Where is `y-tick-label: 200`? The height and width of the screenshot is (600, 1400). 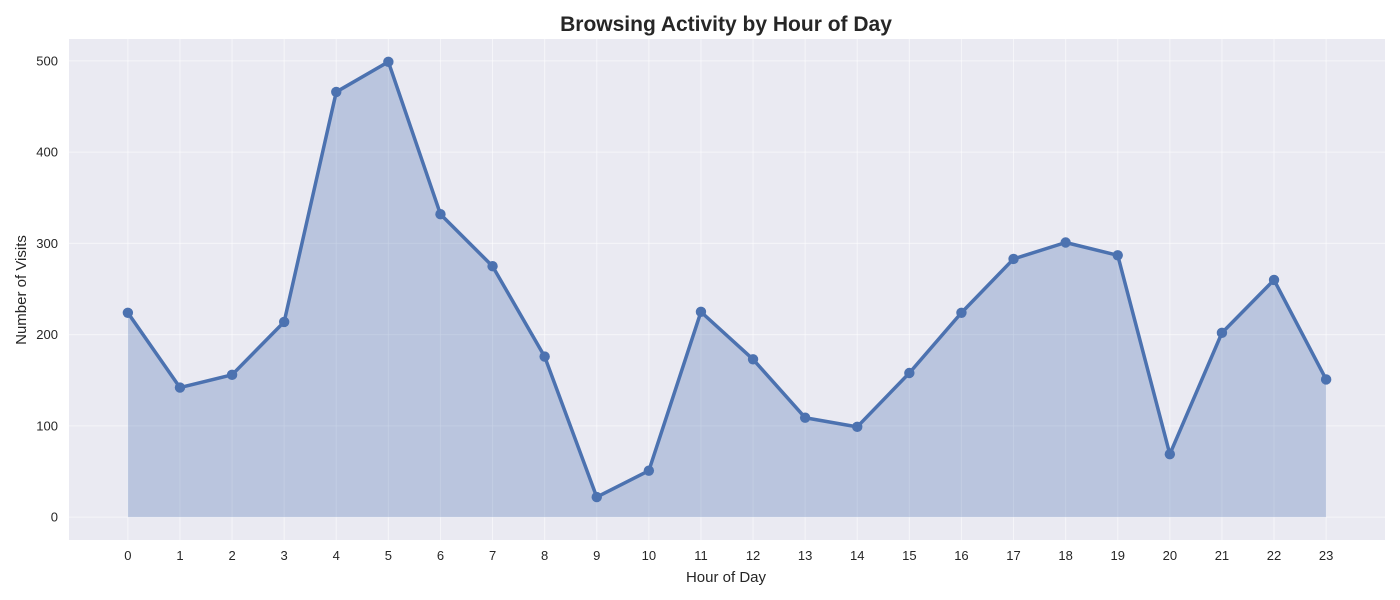 y-tick-label: 200 is located at coordinates (47, 334).